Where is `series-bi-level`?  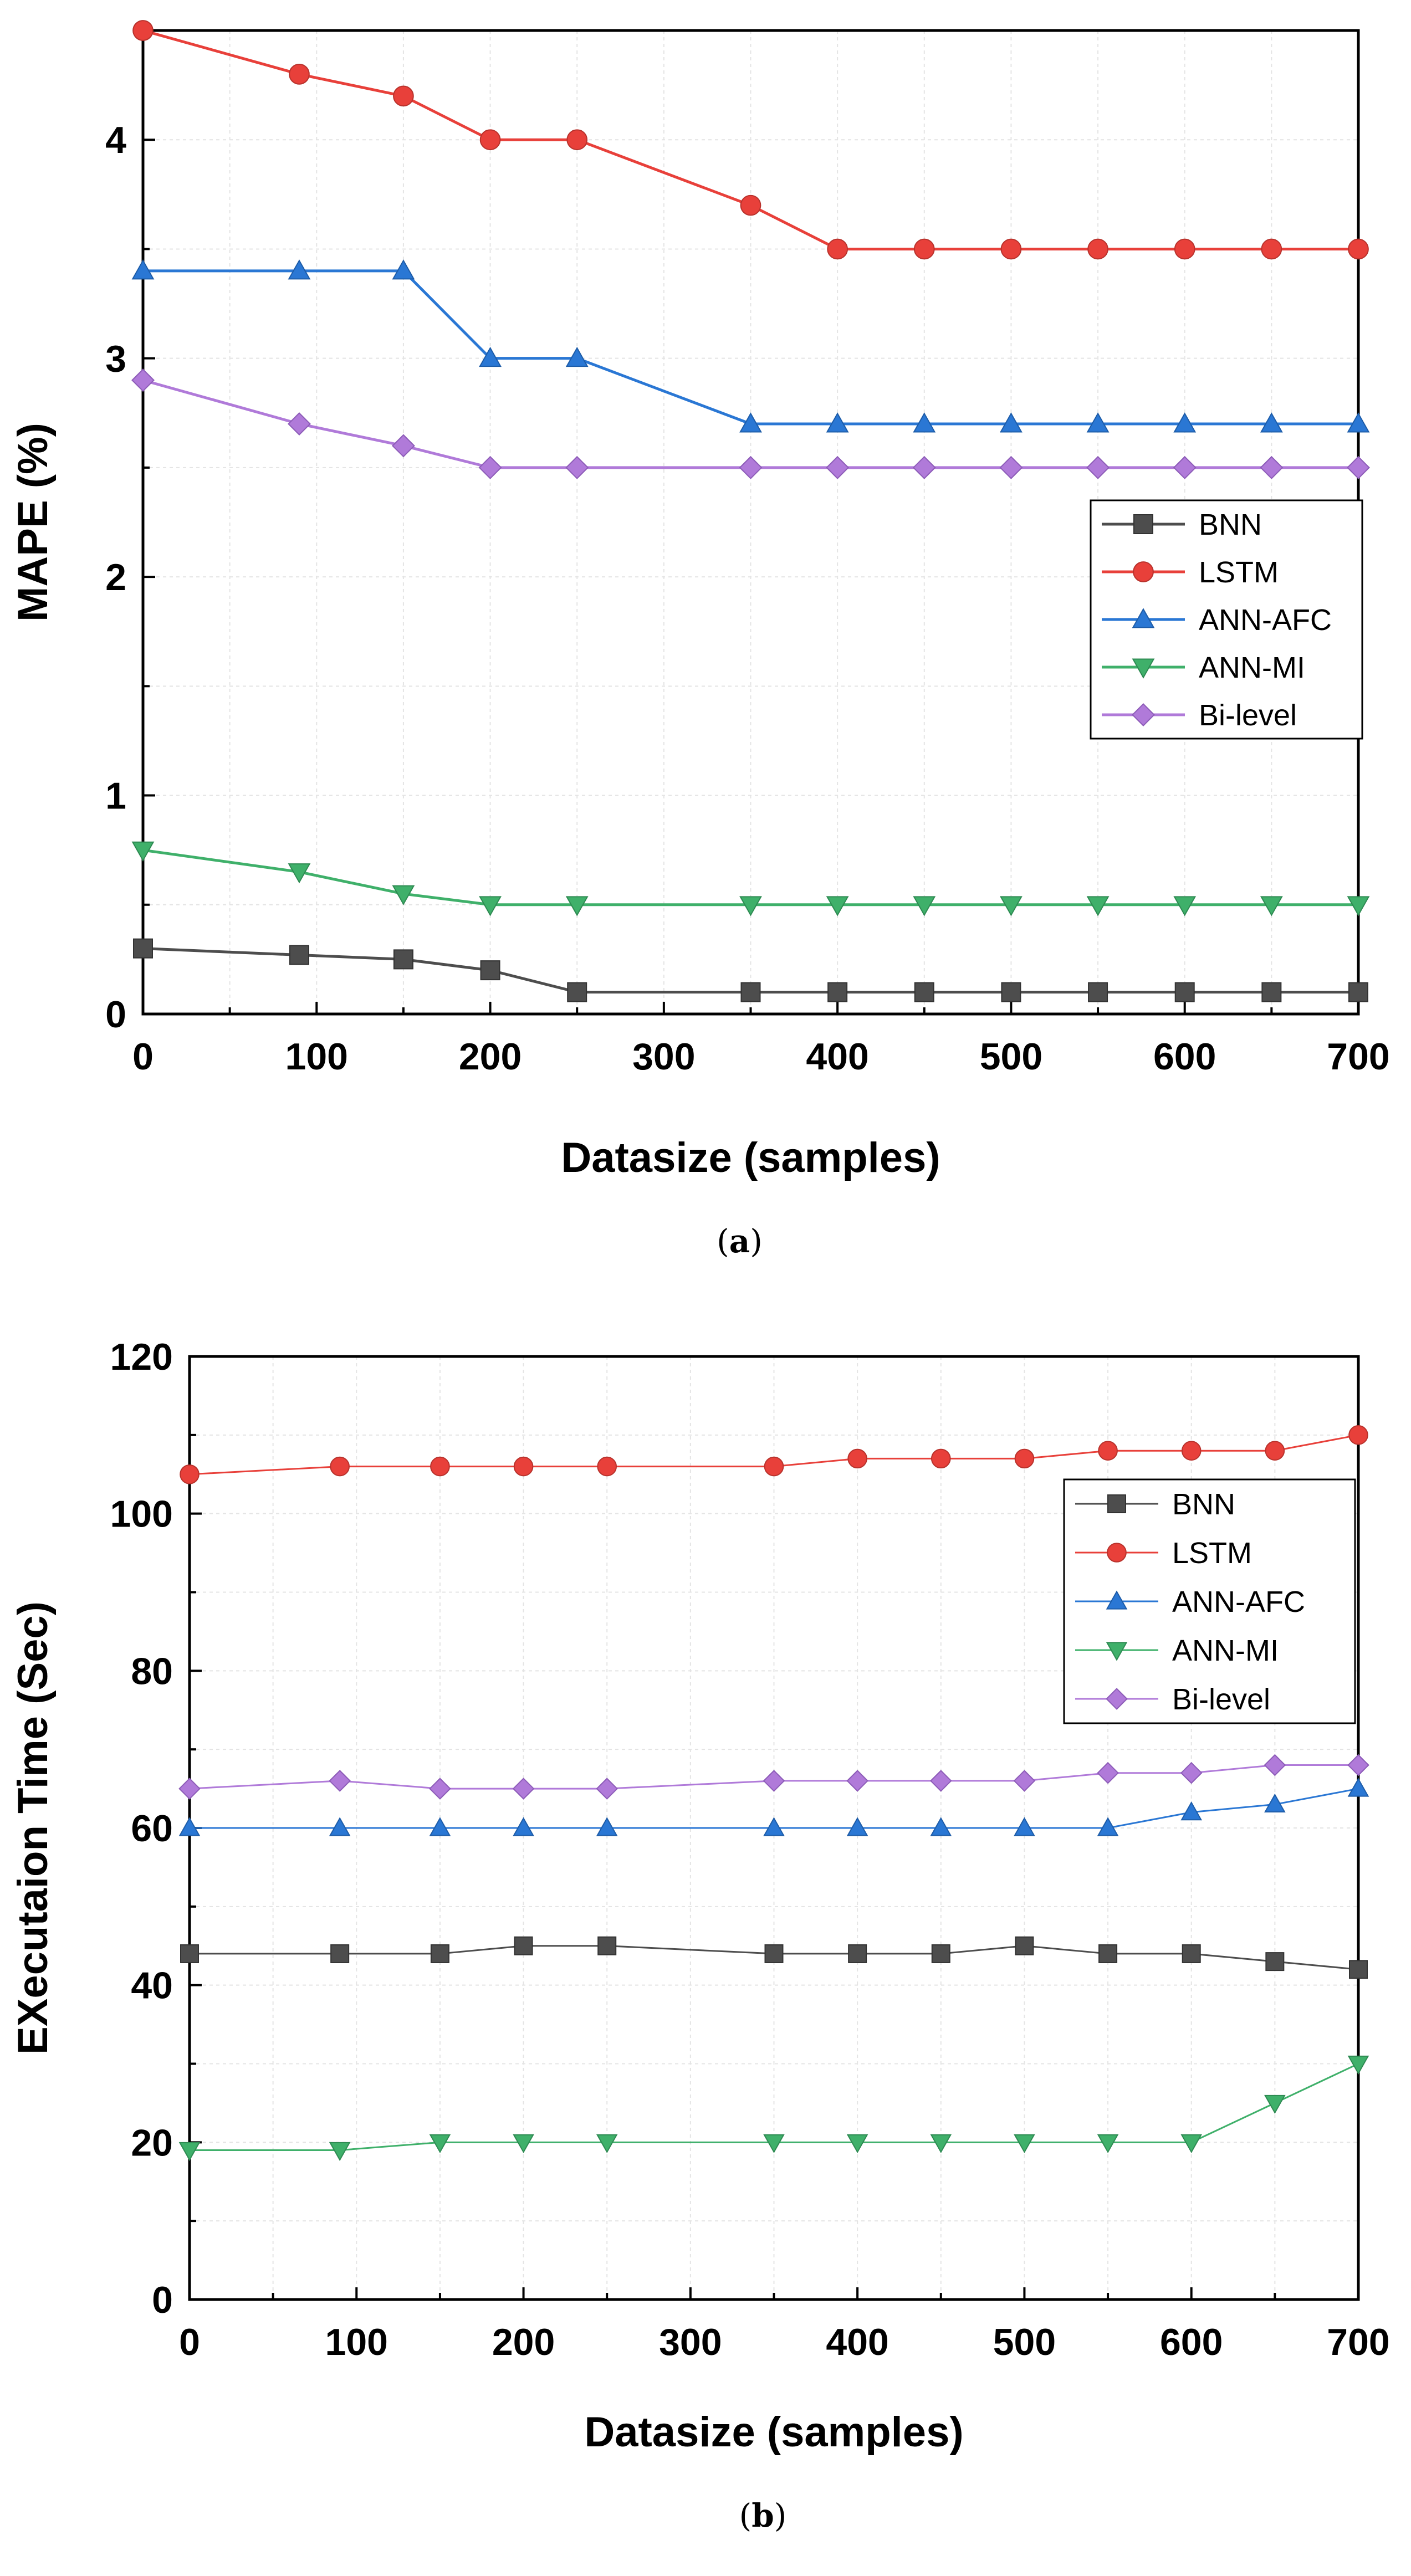
series-bi-level is located at coordinates (750, 423).